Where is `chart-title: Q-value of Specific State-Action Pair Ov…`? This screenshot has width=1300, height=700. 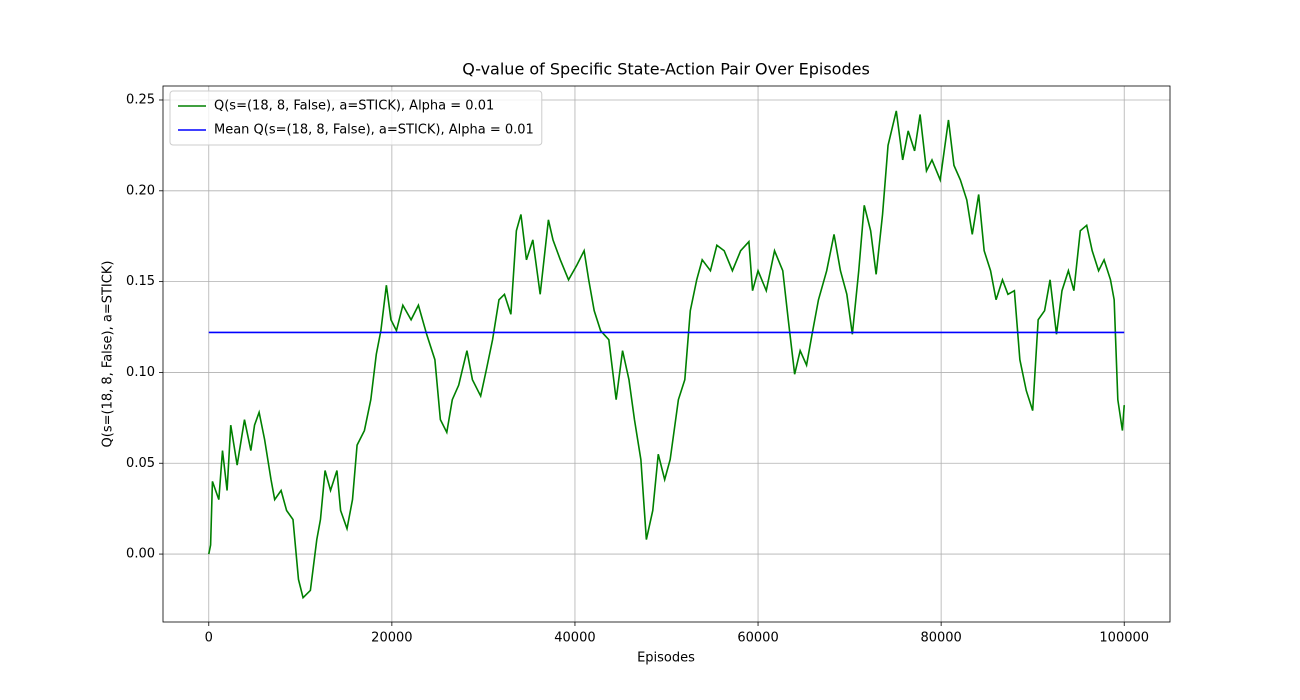
chart-title: Q-value of Specific State-Action Pair Ov… is located at coordinates (666, 69).